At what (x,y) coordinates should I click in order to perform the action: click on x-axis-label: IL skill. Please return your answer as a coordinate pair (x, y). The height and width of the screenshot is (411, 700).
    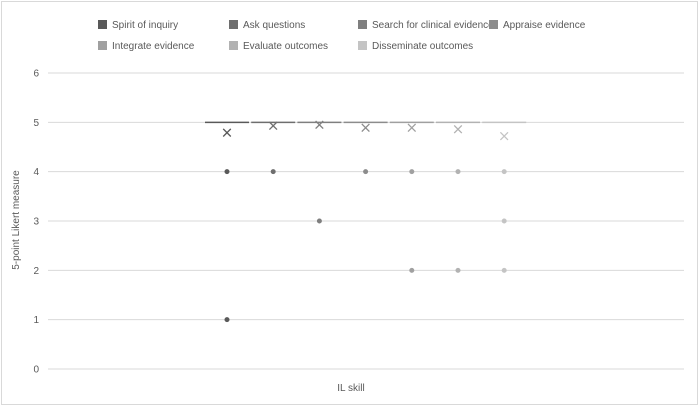
    Looking at the image, I should click on (350, 388).